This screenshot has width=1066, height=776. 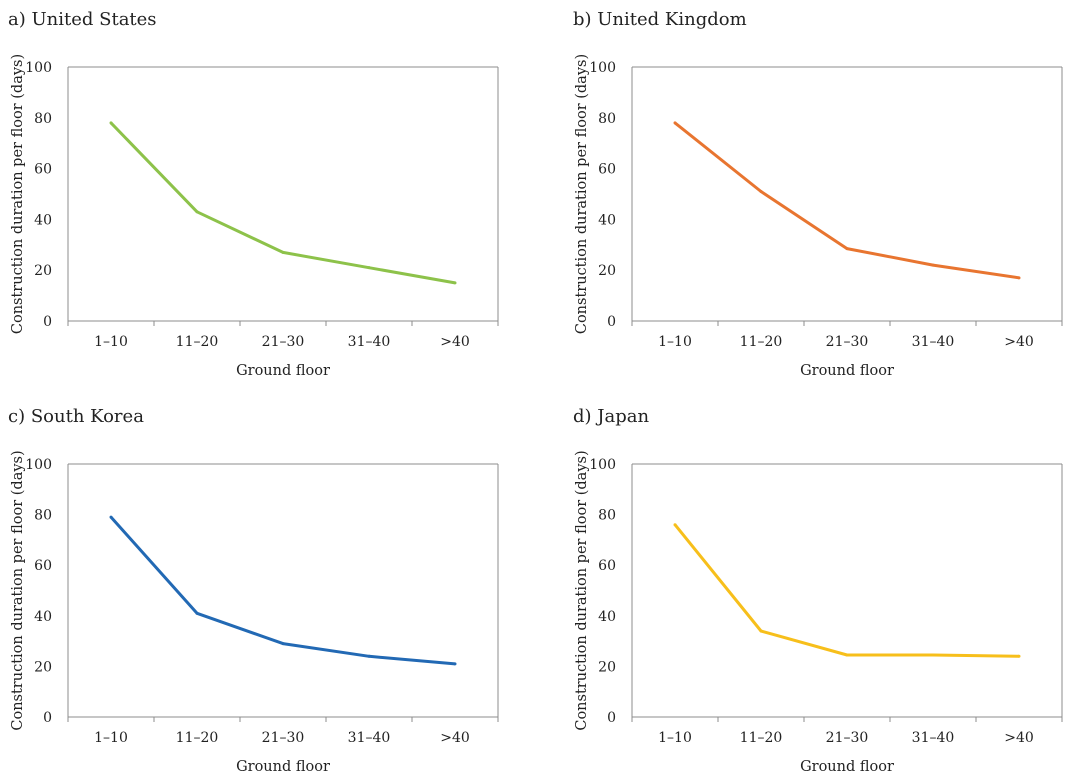 I want to click on chart-title: d) Japan, so click(x=611, y=416).